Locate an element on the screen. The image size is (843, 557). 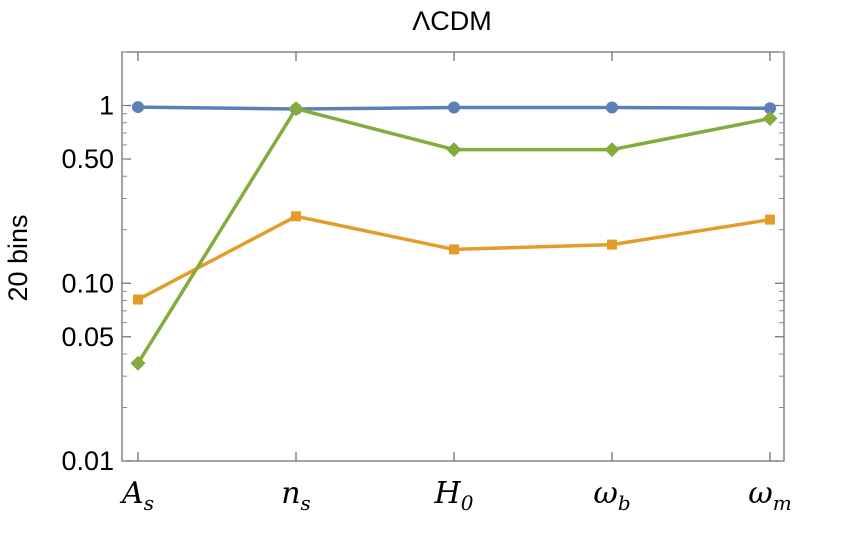
x-tick-label-subscript: 0 is located at coordinates (467, 503).